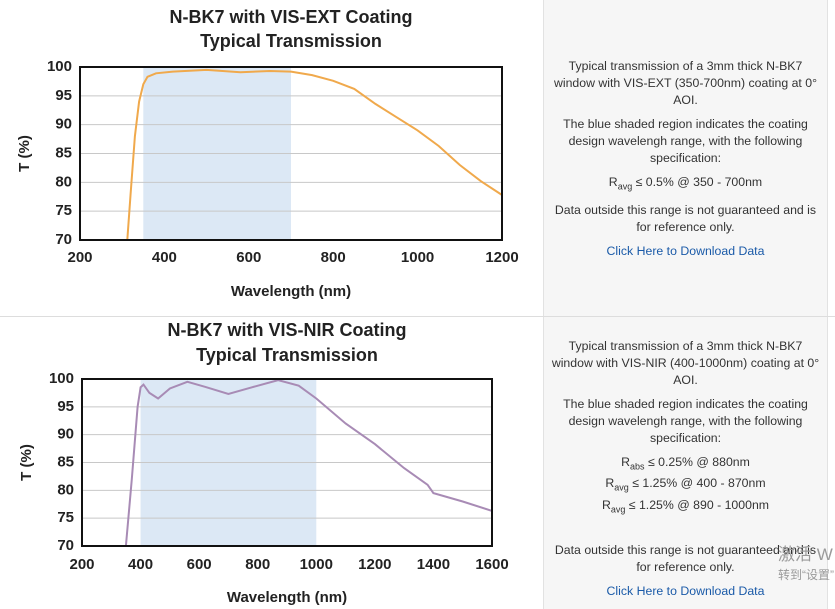  Describe the element at coordinates (806, 575) in the screenshot. I see `watermark: 转到“设置”` at that location.